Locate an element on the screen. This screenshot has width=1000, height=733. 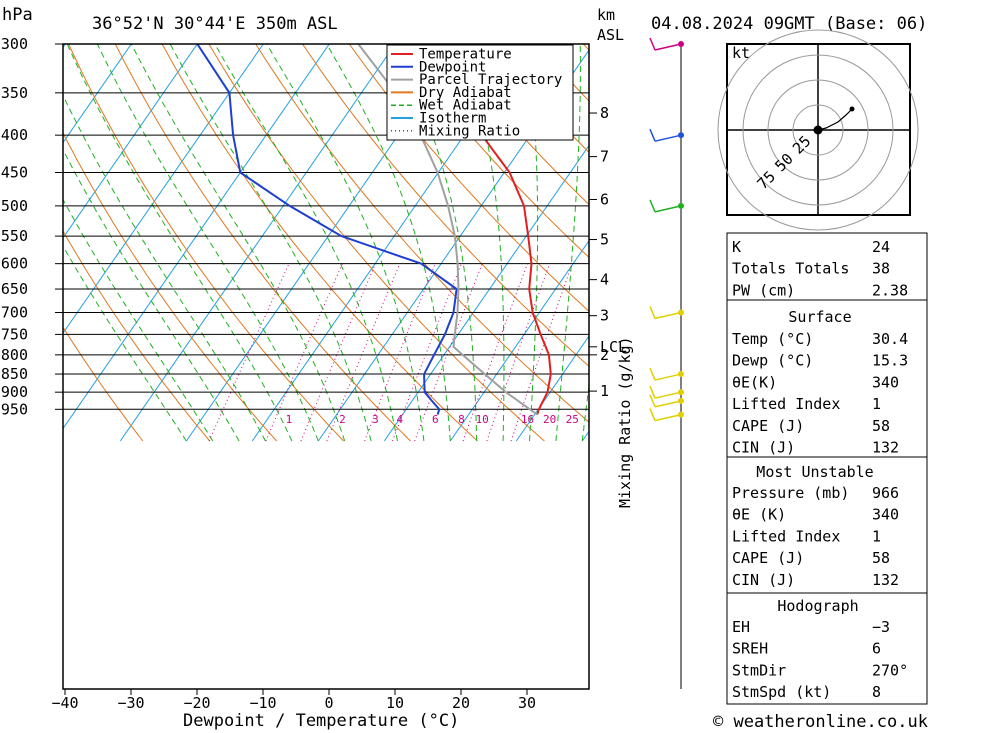
mixing-ratio-axis-title: Mixing Ratio (g/kg) is located at coordinates (625, 422).